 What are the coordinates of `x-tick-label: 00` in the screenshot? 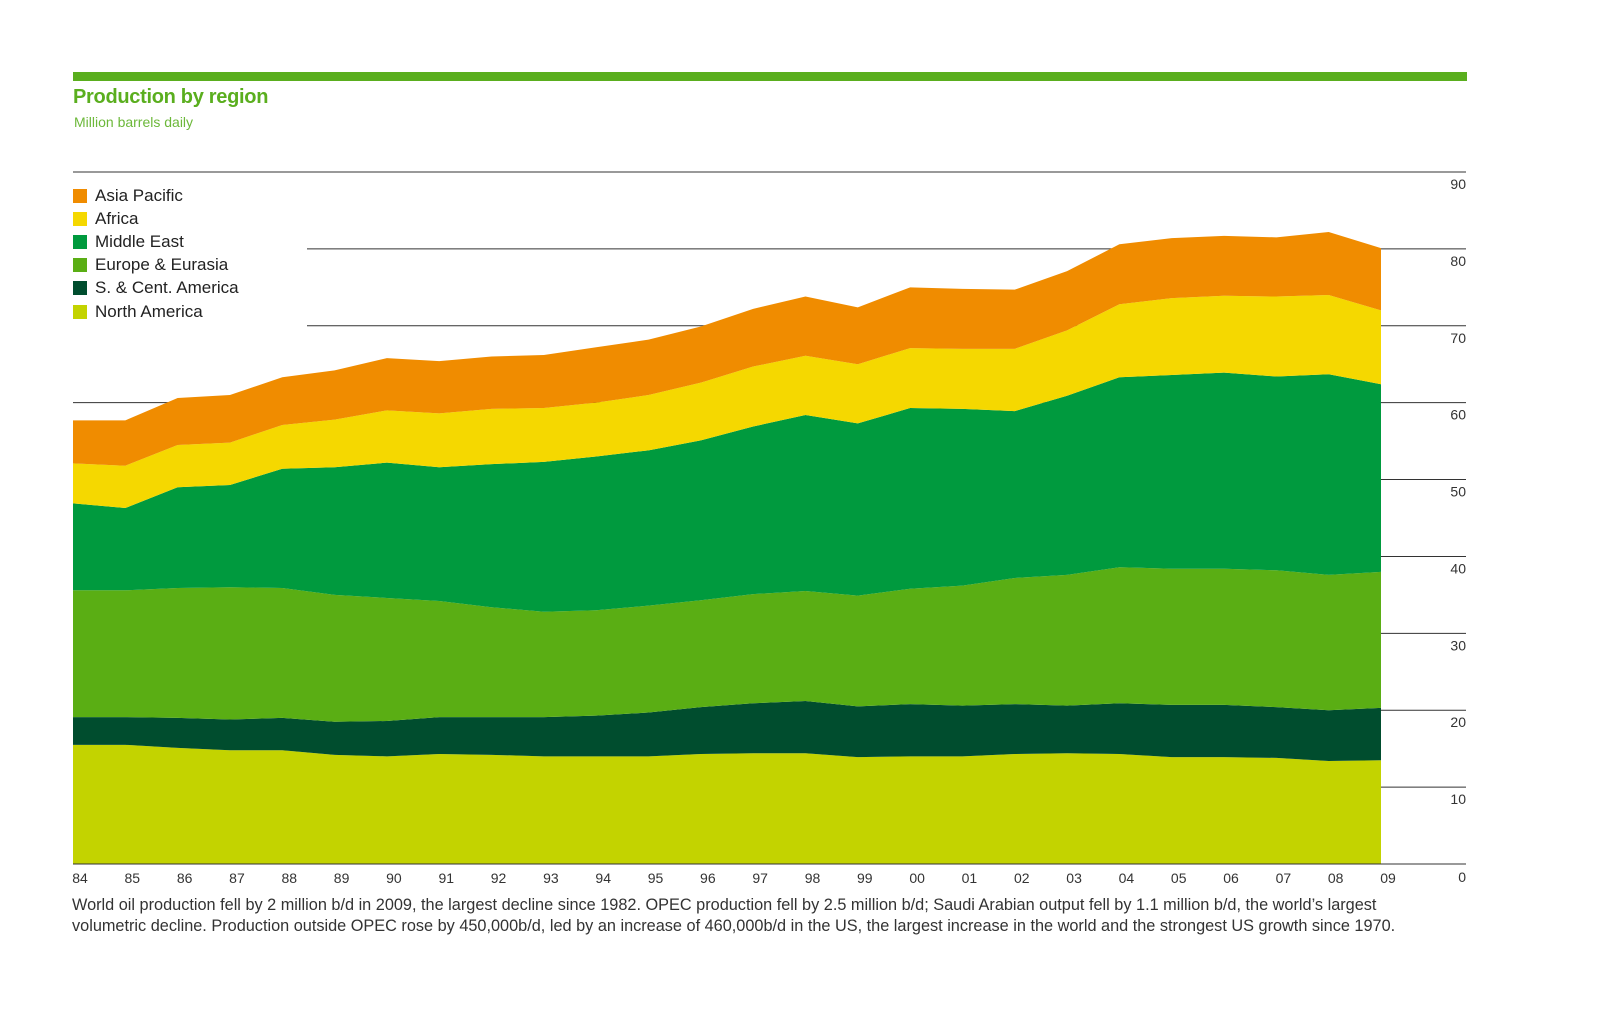 It's located at (917, 878).